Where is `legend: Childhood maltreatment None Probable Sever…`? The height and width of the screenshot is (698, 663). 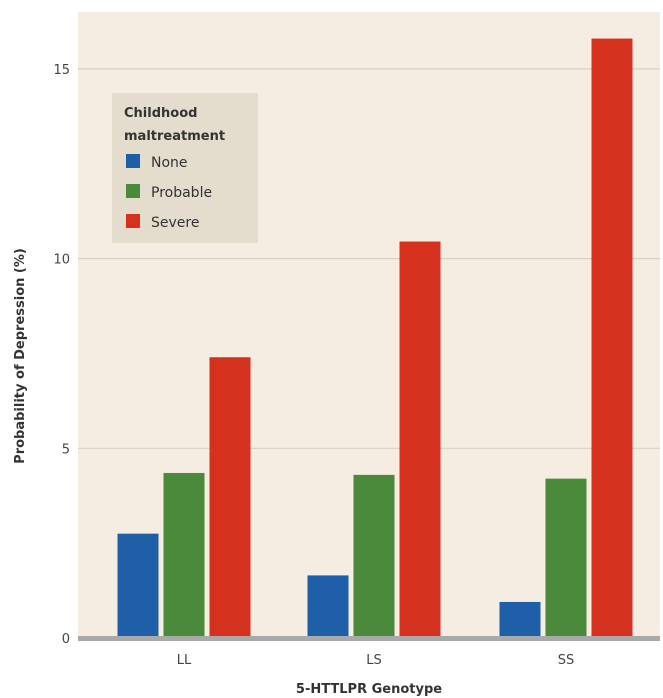 legend: Childhood maltreatment None Probable Sever… is located at coordinates (185, 168).